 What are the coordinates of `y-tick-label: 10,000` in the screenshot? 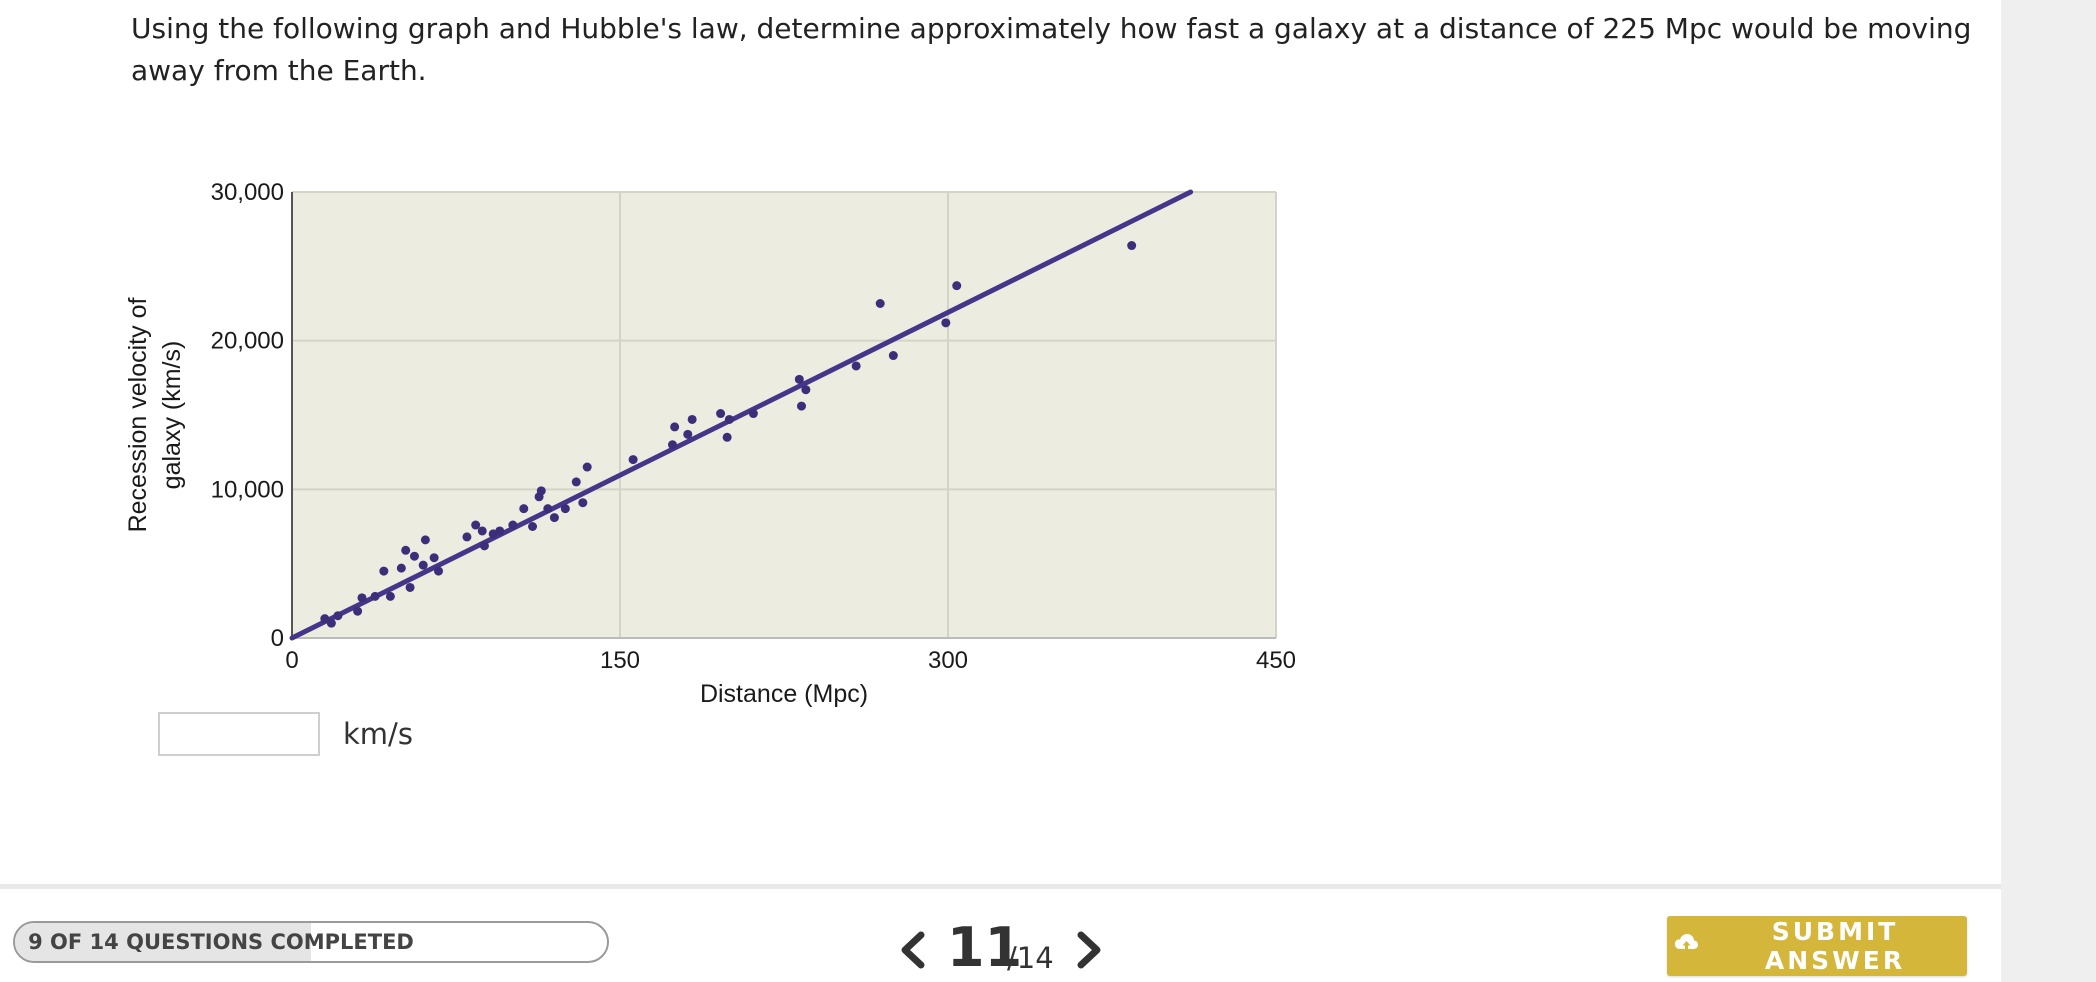 It's located at (247, 489).